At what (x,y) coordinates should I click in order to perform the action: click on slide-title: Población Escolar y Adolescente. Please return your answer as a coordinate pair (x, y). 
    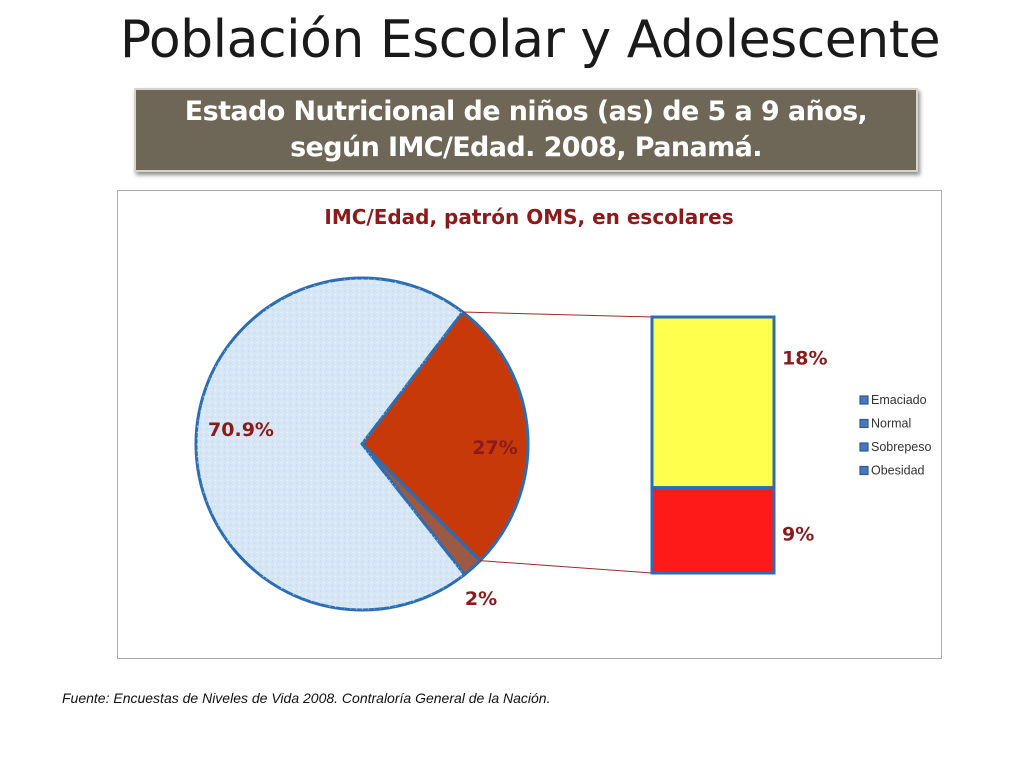
    Looking at the image, I should click on (530, 40).